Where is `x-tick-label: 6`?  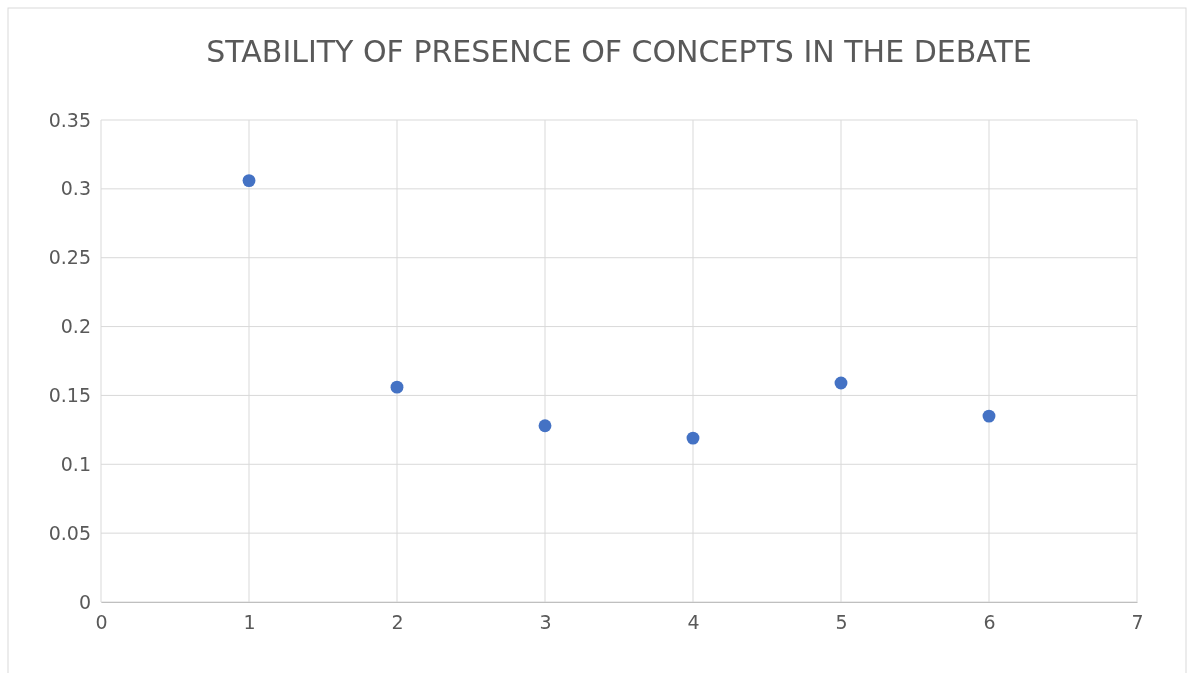
x-tick-label: 6 is located at coordinates (989, 622).